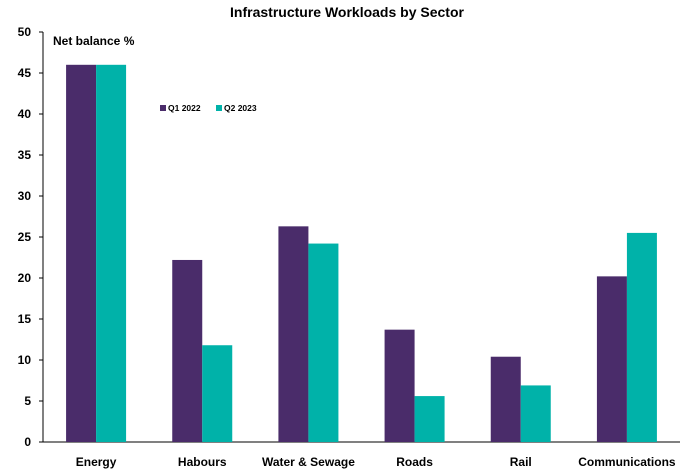 This screenshot has height=476, width=694. Describe the element at coordinates (414, 462) in the screenshot. I see `x-category-label: Roads` at that location.